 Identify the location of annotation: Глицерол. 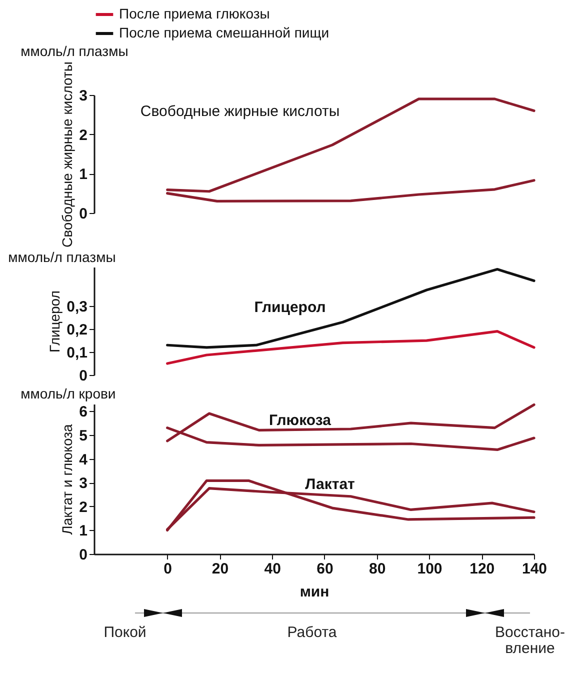
(290, 307).